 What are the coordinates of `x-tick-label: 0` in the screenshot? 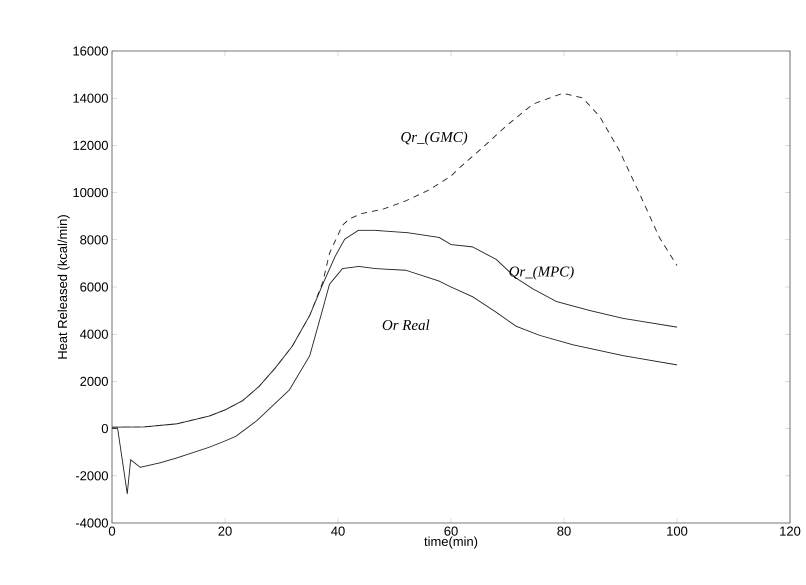 It's located at (112, 531).